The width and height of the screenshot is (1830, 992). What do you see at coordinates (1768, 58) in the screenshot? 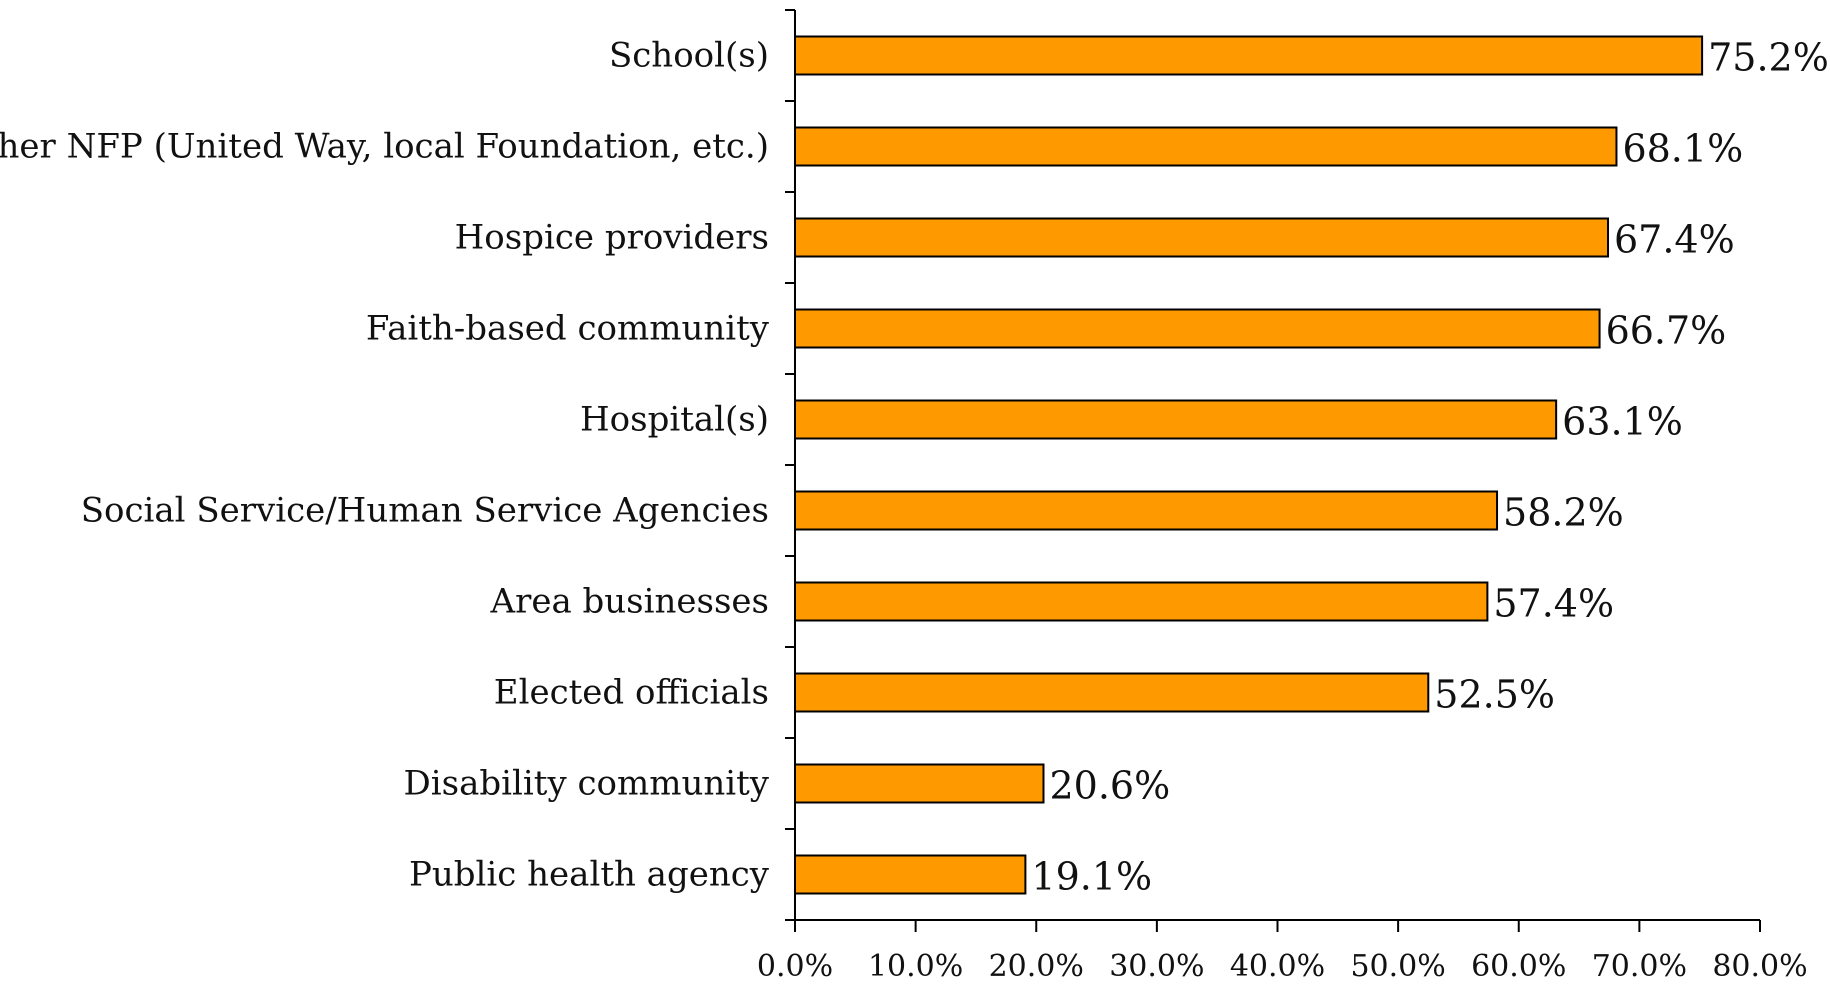
I see `value-label: 75.2%` at bounding box center [1768, 58].